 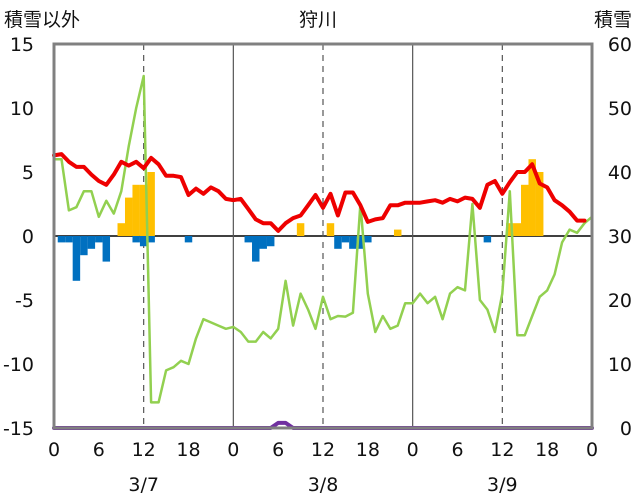 I want to click on left-tick-label: 5, so click(x=28, y=173).